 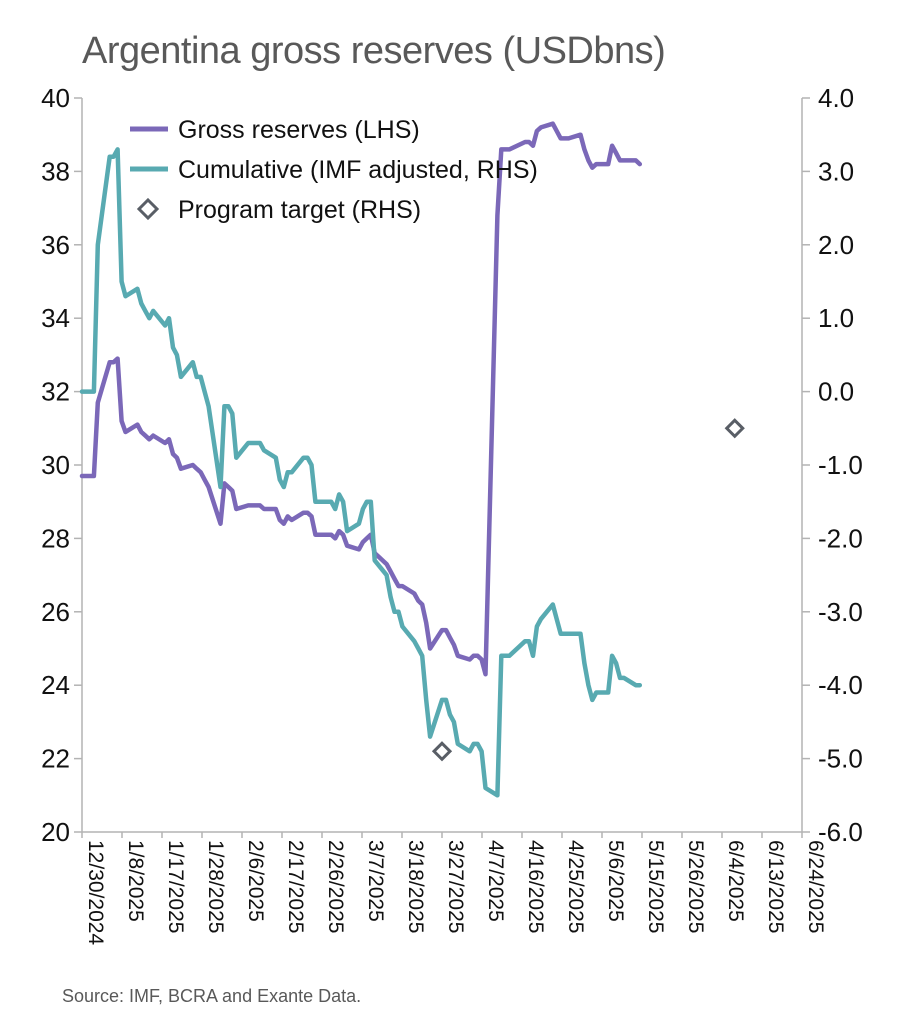 What do you see at coordinates (55, 759) in the screenshot?
I see `left-tick-label: 22` at bounding box center [55, 759].